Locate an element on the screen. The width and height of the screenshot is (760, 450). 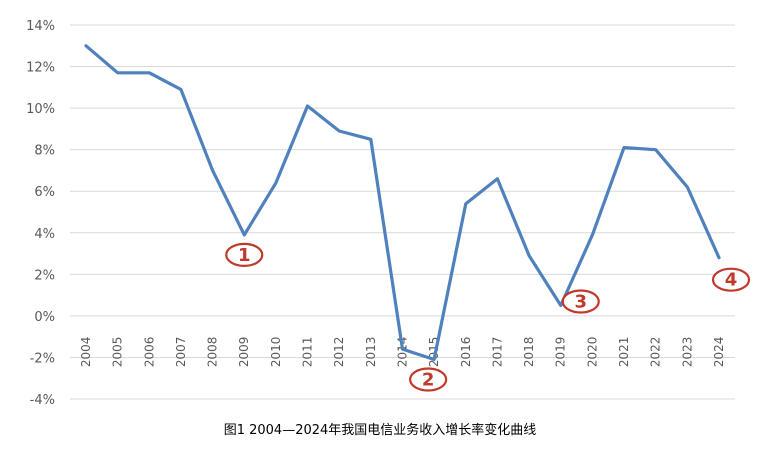
x-tick-label: 2016 is located at coordinates (466, 352).